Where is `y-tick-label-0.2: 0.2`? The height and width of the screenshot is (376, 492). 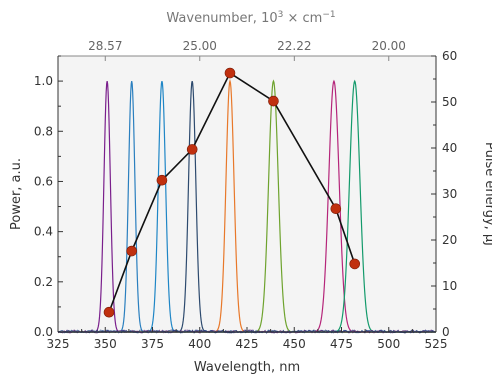
y-tick-label-0.2: 0.2 is located at coordinates (43, 282).